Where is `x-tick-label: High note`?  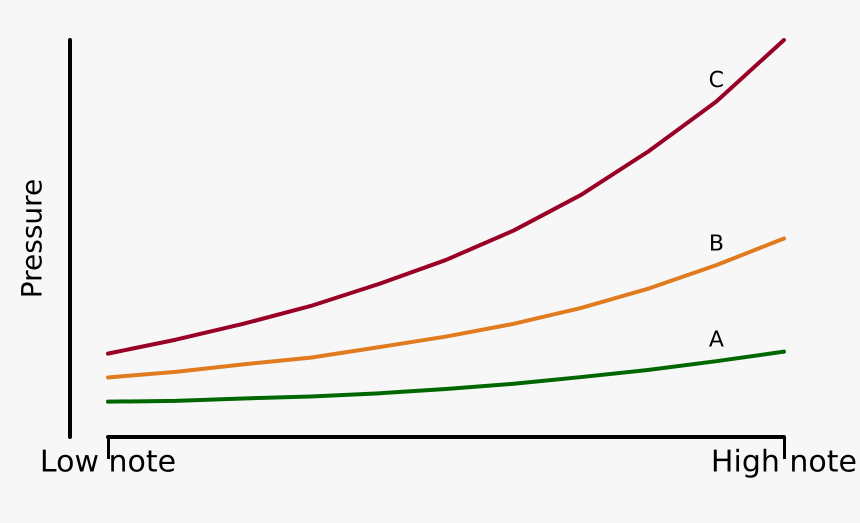
x-tick-label: High note is located at coordinates (783, 462).